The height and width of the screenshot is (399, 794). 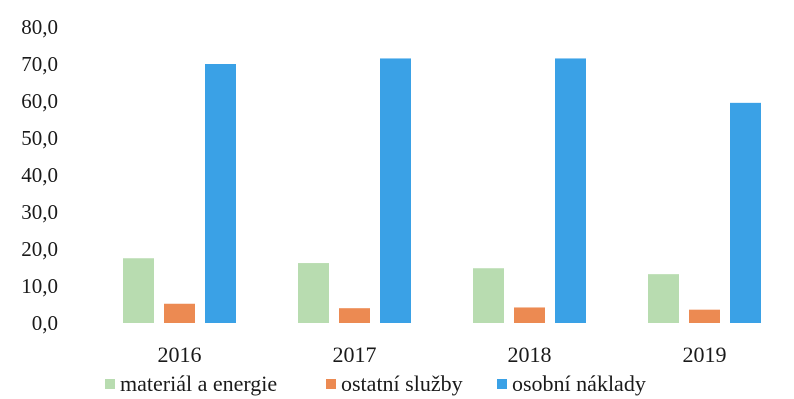 What do you see at coordinates (39, 249) in the screenshot?
I see `y-tick-label: 20,0` at bounding box center [39, 249].